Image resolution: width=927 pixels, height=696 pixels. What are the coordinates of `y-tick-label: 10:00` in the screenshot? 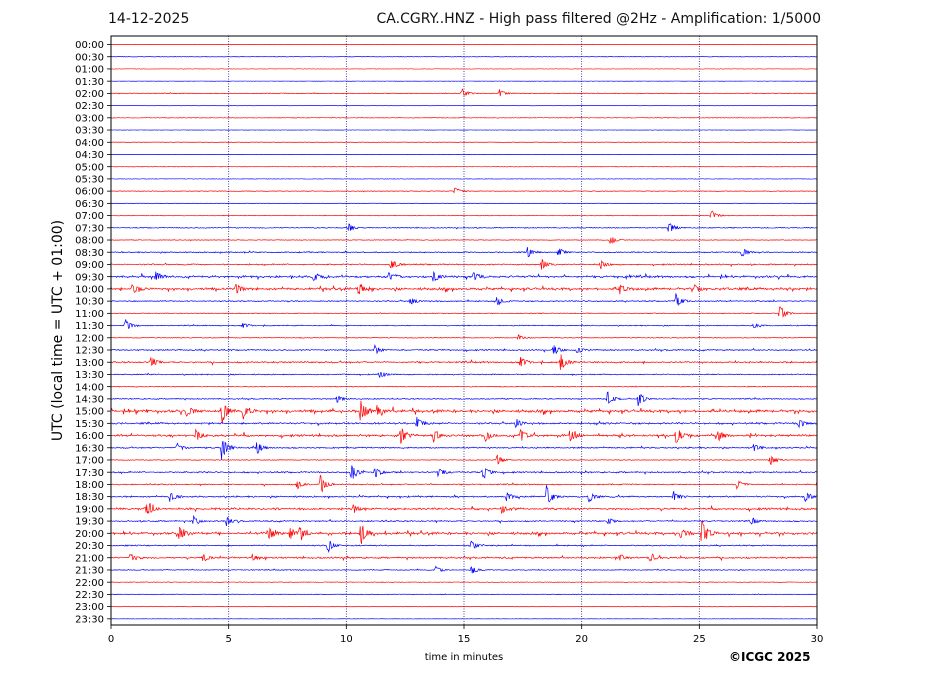 It's located at (89, 290).